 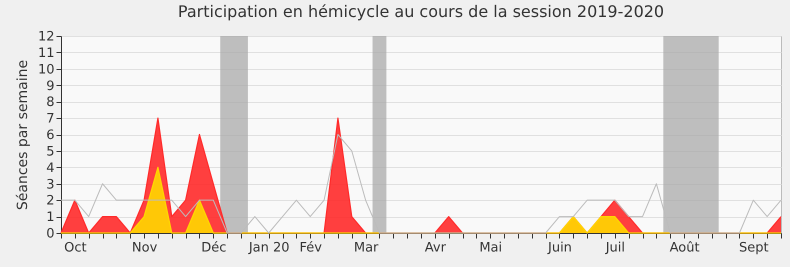 What do you see at coordinates (310, 248) in the screenshot?
I see `x-tick-label: Fév` at bounding box center [310, 248].